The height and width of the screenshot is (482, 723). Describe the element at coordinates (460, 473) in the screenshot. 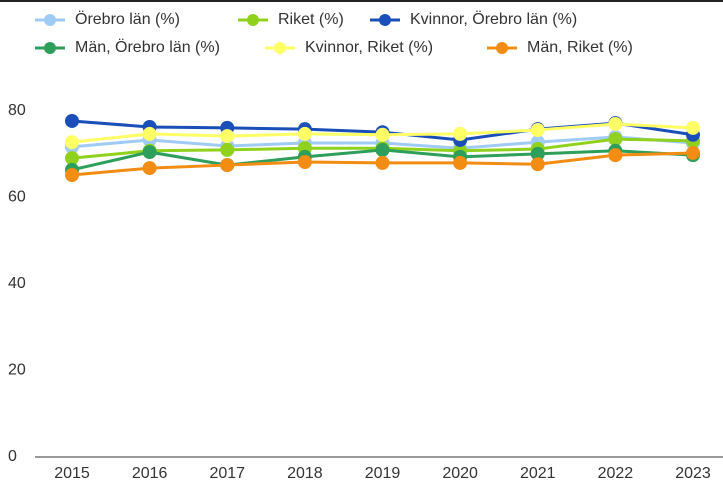

I see `x-tick-label: 2020` at that location.